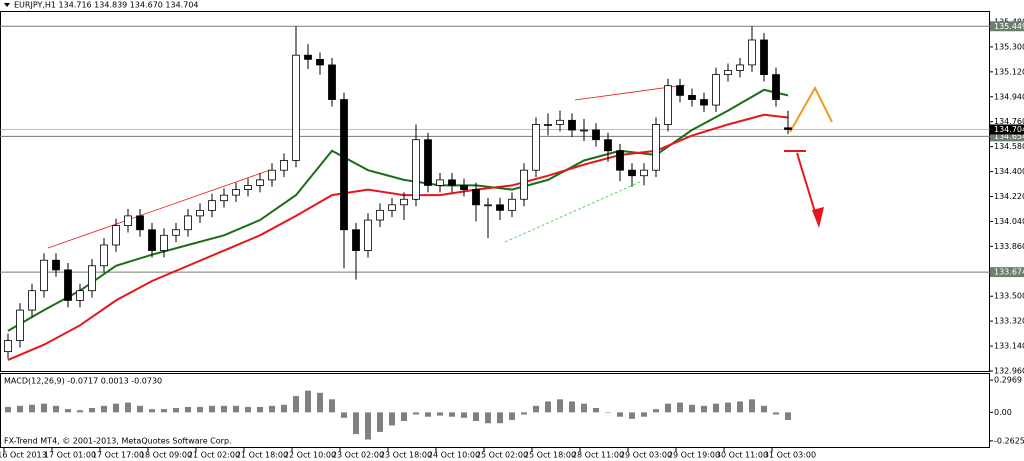  I want to click on x-tick-label: 22 Oct 10:00, so click(310, 455).